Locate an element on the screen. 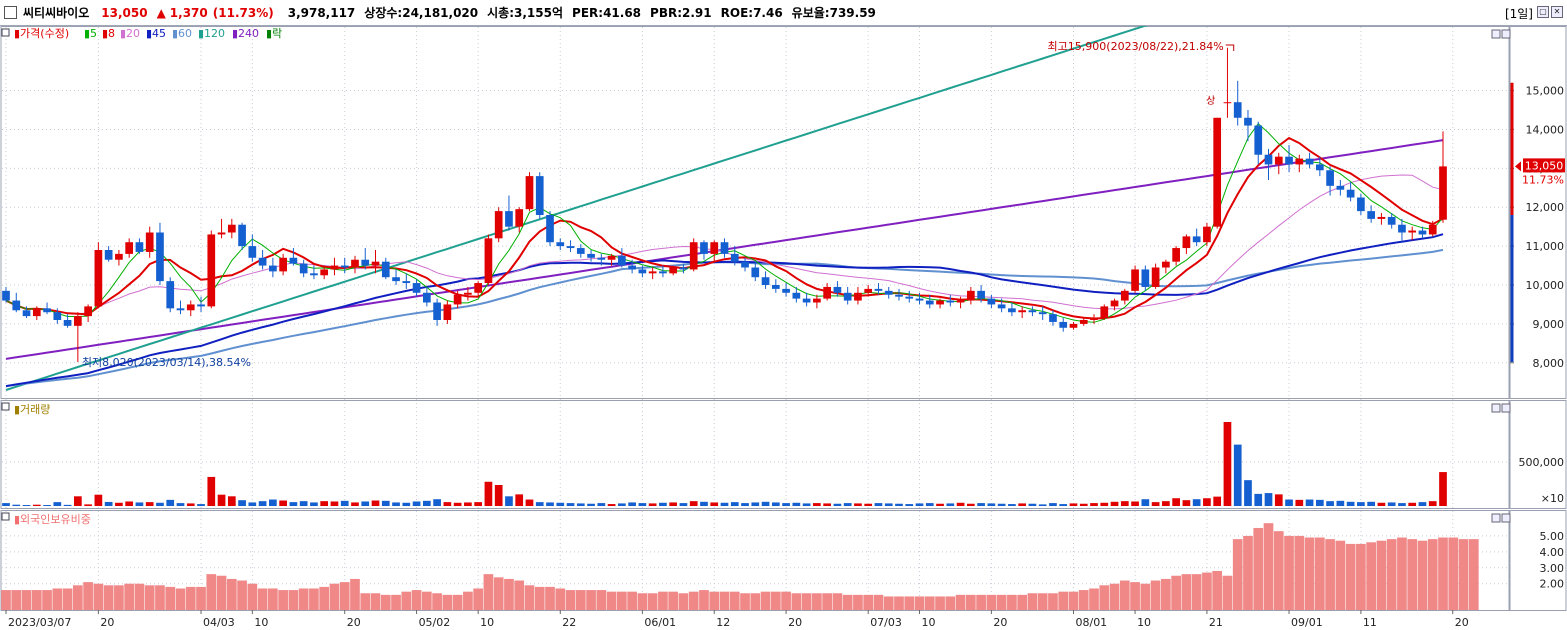 The image size is (1567, 630). current-price-marker is located at coordinates (1518, 166).